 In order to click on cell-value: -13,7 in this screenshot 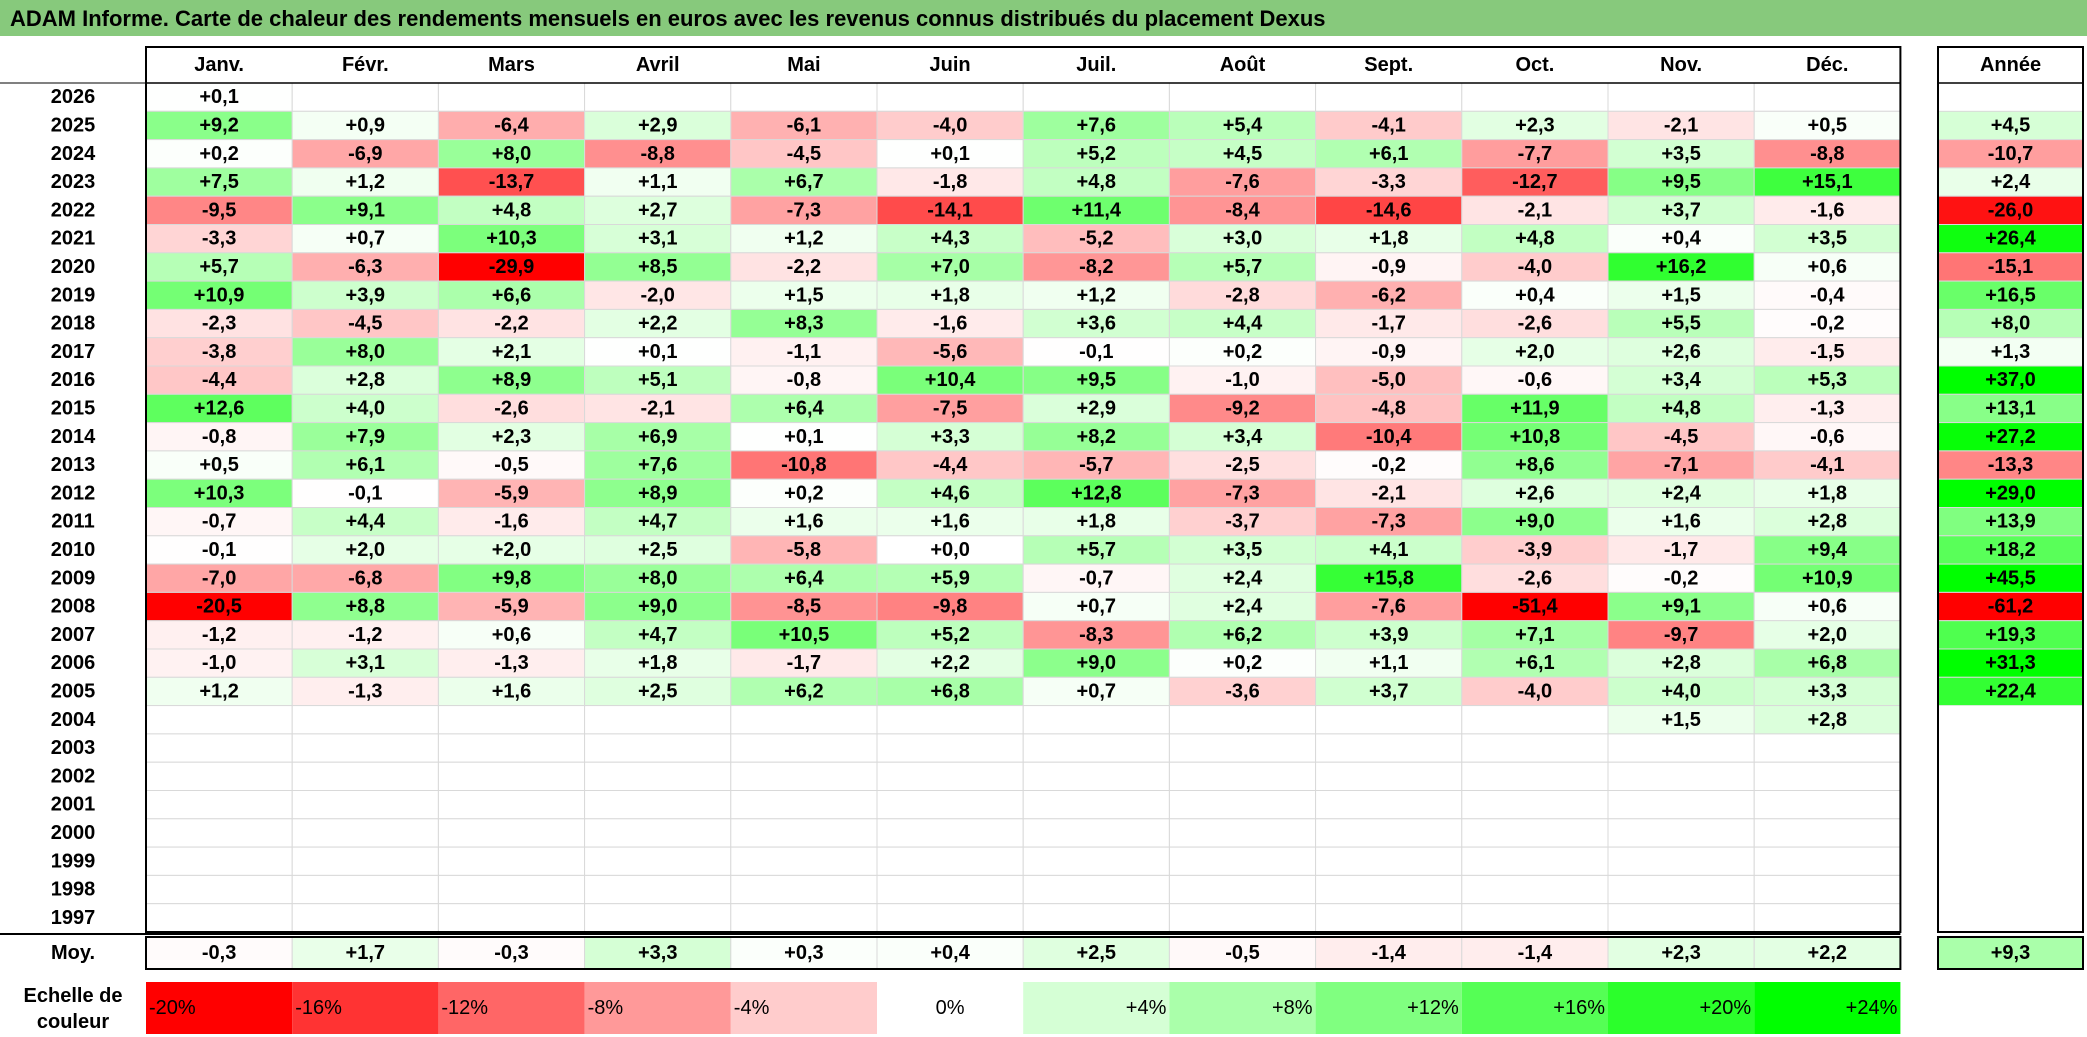, I will do `click(512, 182)`.